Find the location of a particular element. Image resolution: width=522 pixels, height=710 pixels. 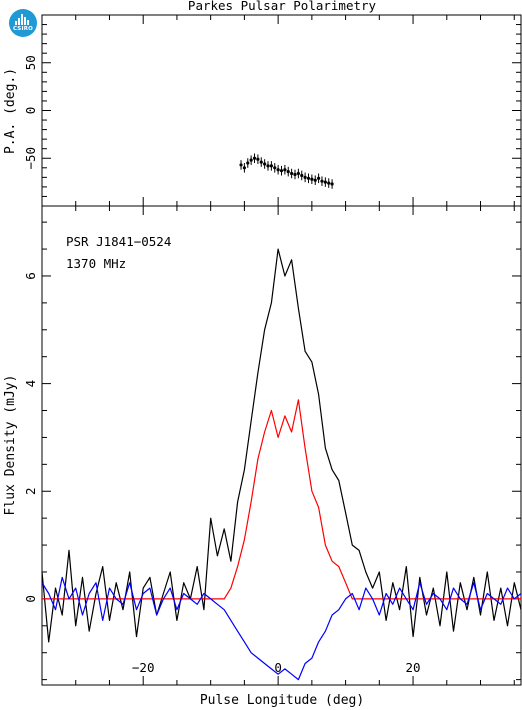

profile-xtick-label: 20 is located at coordinates (413, 667).